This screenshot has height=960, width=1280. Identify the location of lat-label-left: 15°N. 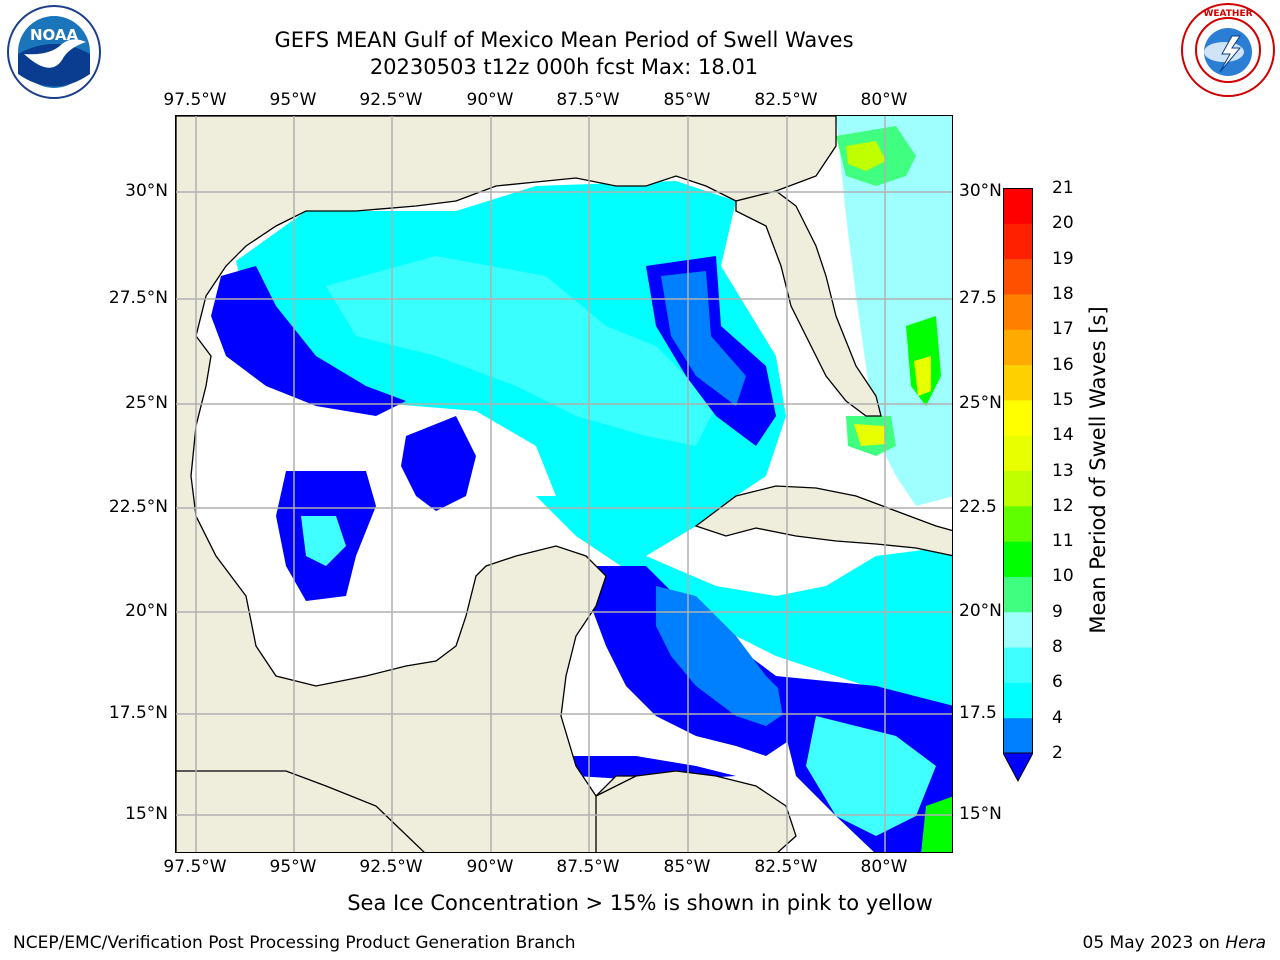
(146, 814).